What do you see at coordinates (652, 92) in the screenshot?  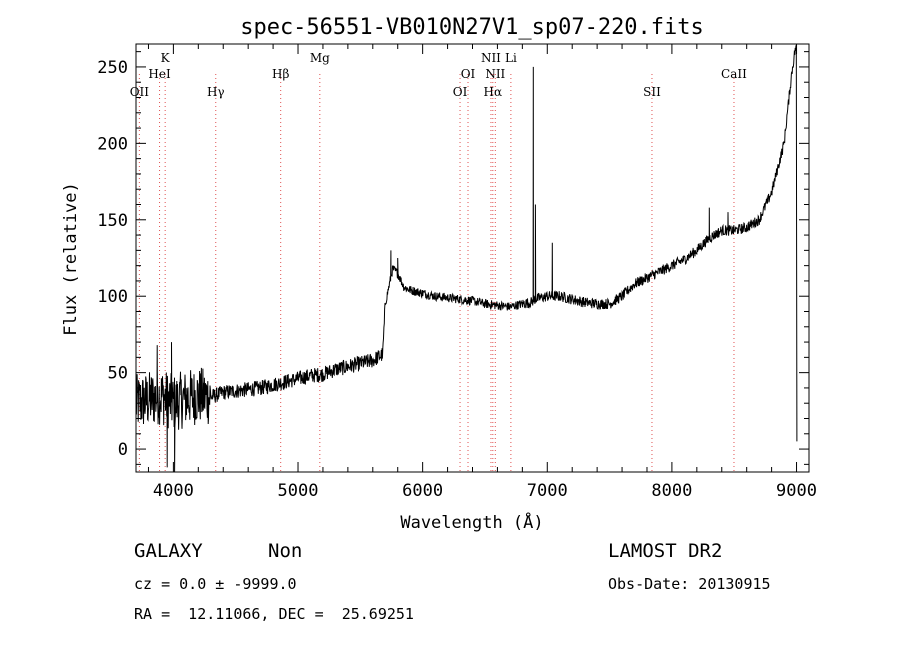 I see `line-marker-label: SII` at bounding box center [652, 92].